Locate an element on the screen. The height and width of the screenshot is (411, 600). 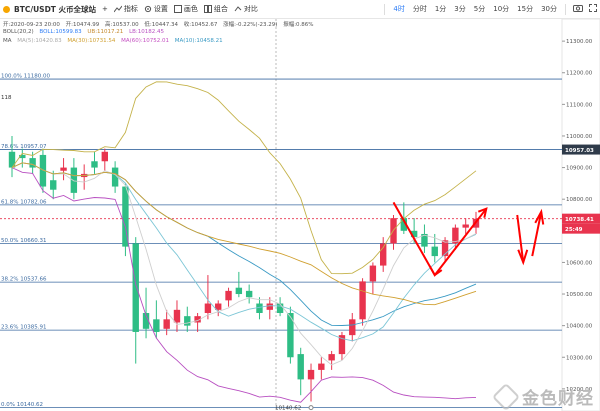
compare-label: 对比 is located at coordinates (250, 9).